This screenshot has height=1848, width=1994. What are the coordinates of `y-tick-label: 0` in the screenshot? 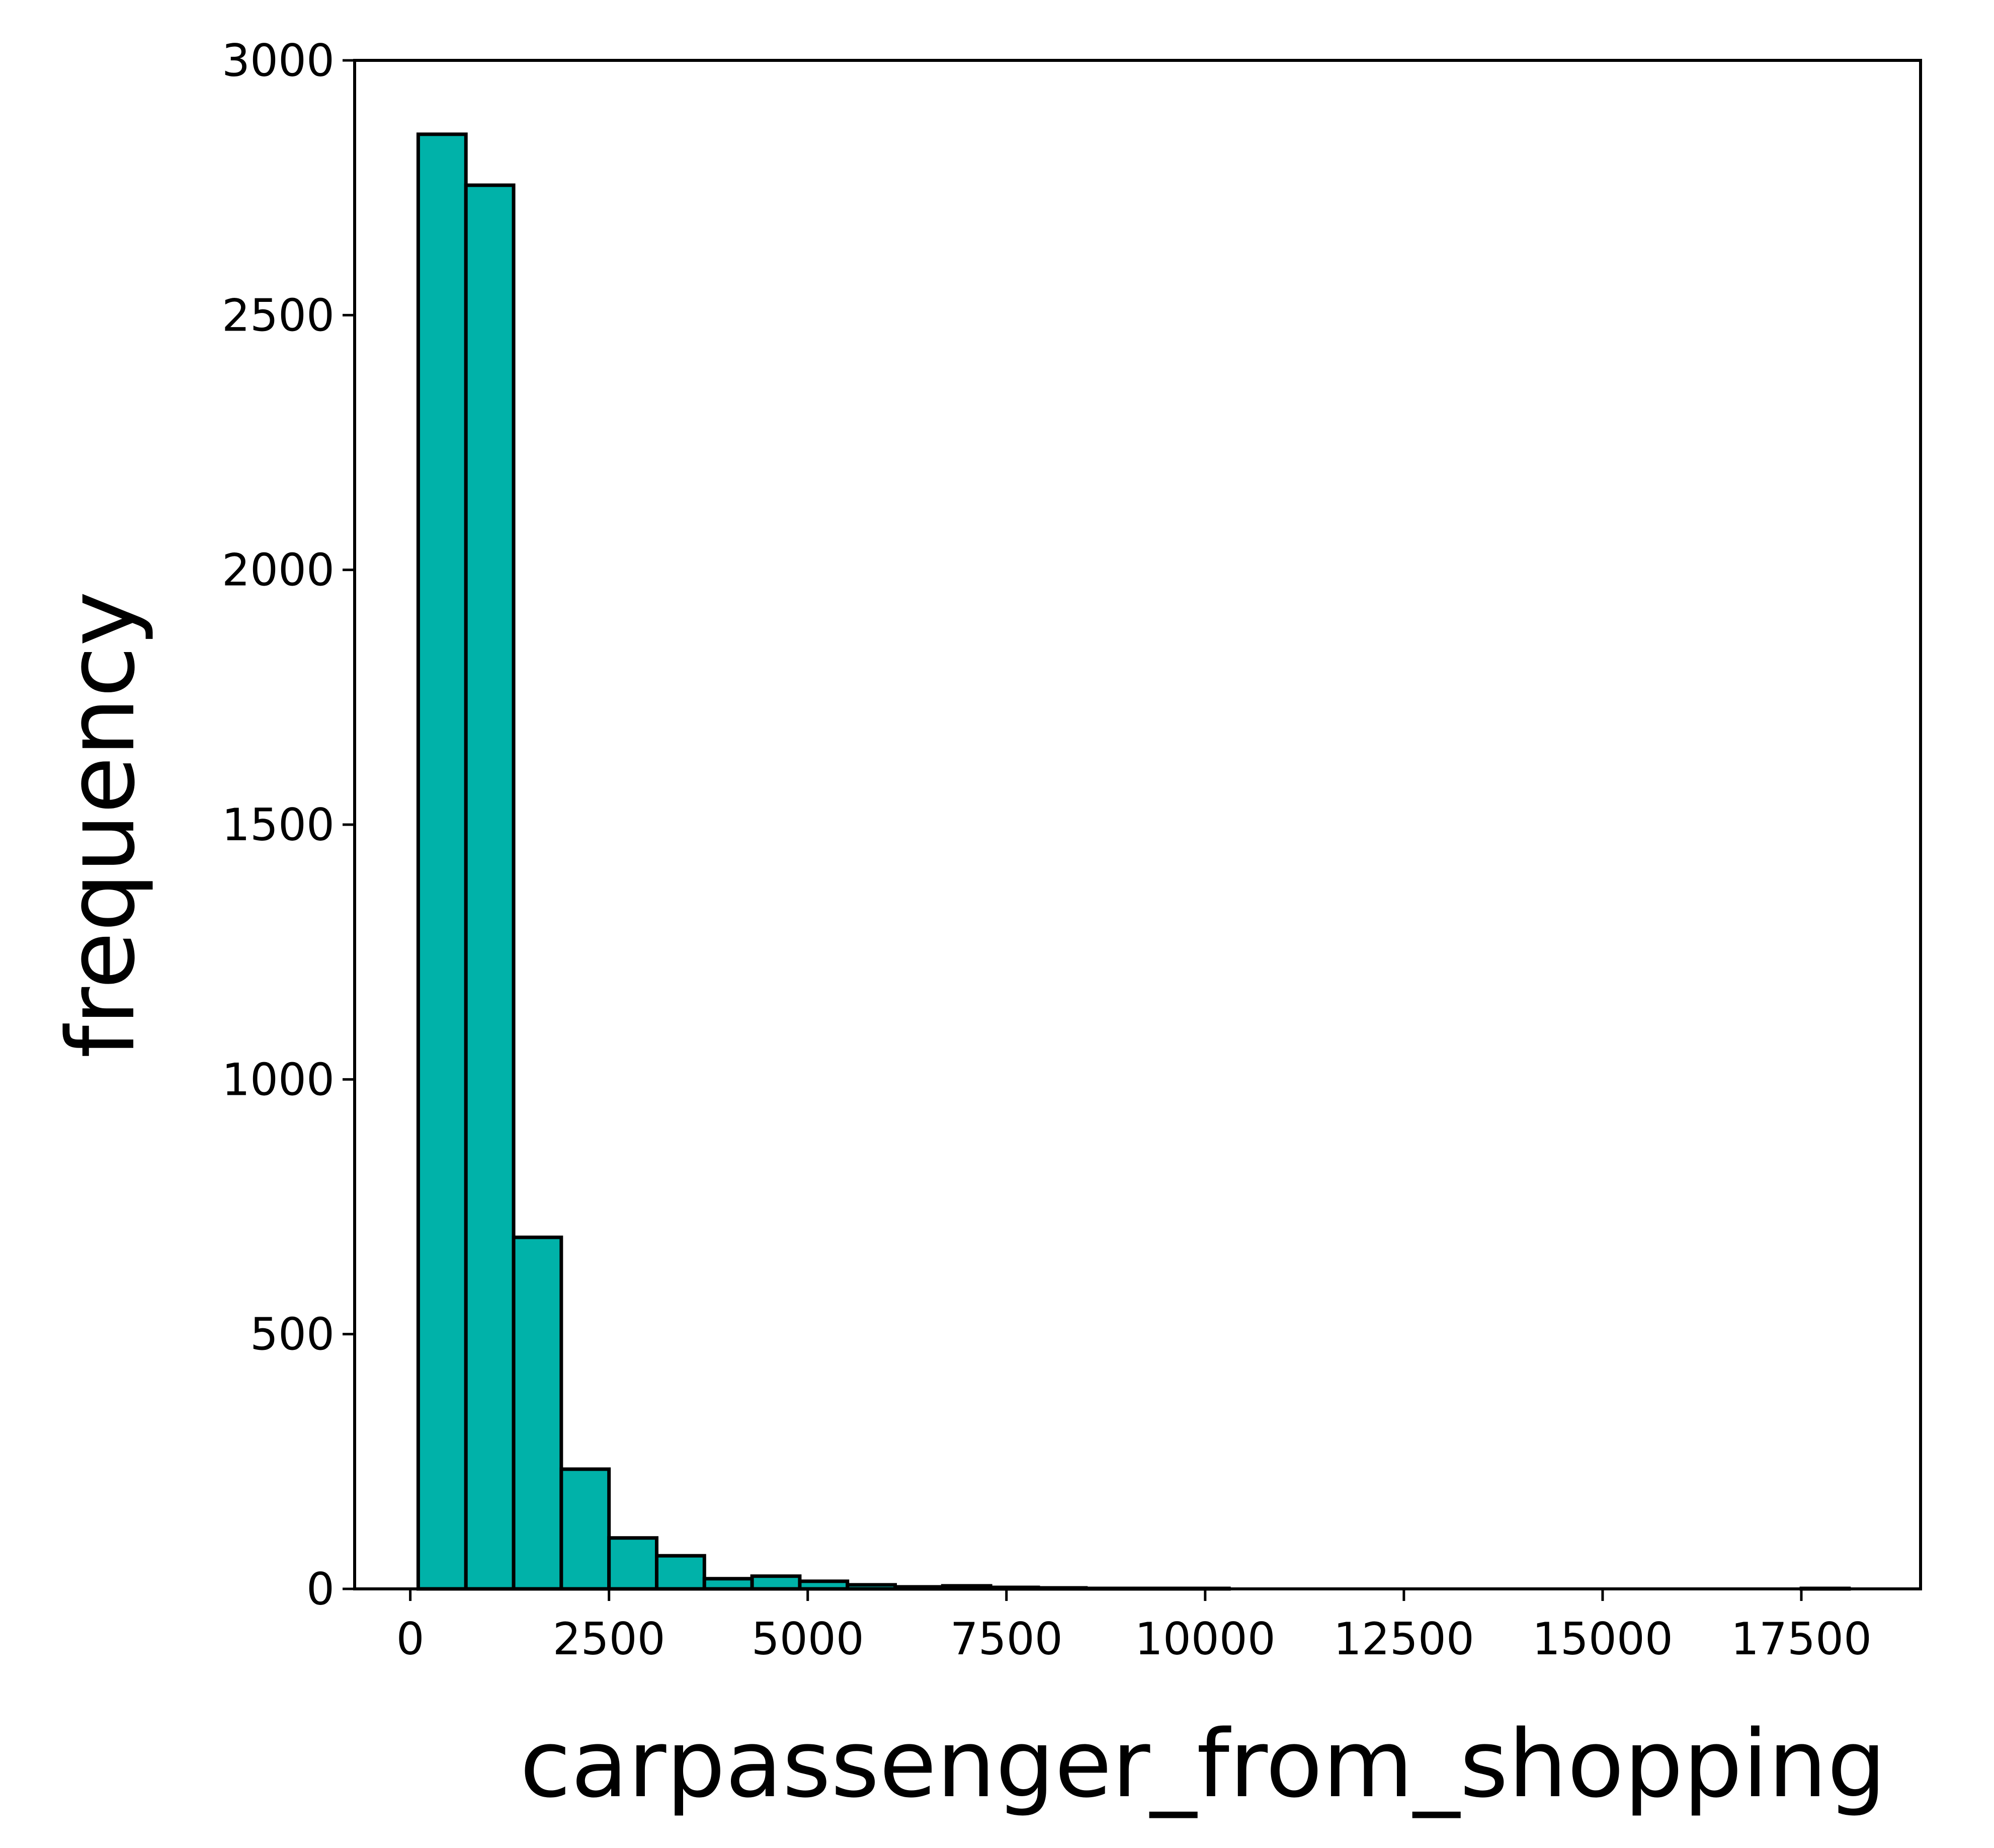 It's located at (320, 1589).